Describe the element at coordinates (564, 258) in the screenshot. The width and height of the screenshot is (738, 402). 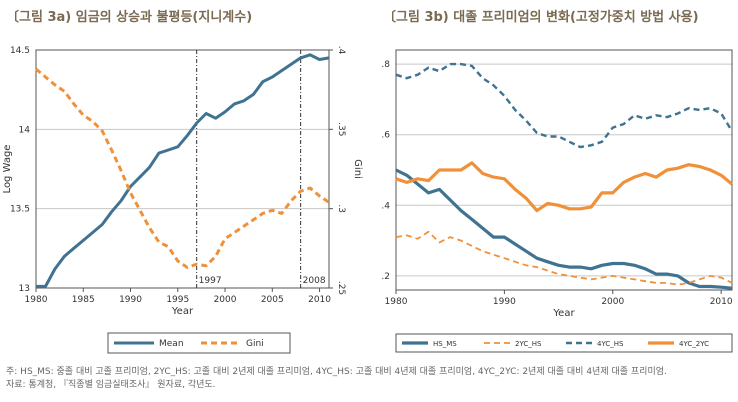
I see `chart-b-series-2yc-hs` at that location.